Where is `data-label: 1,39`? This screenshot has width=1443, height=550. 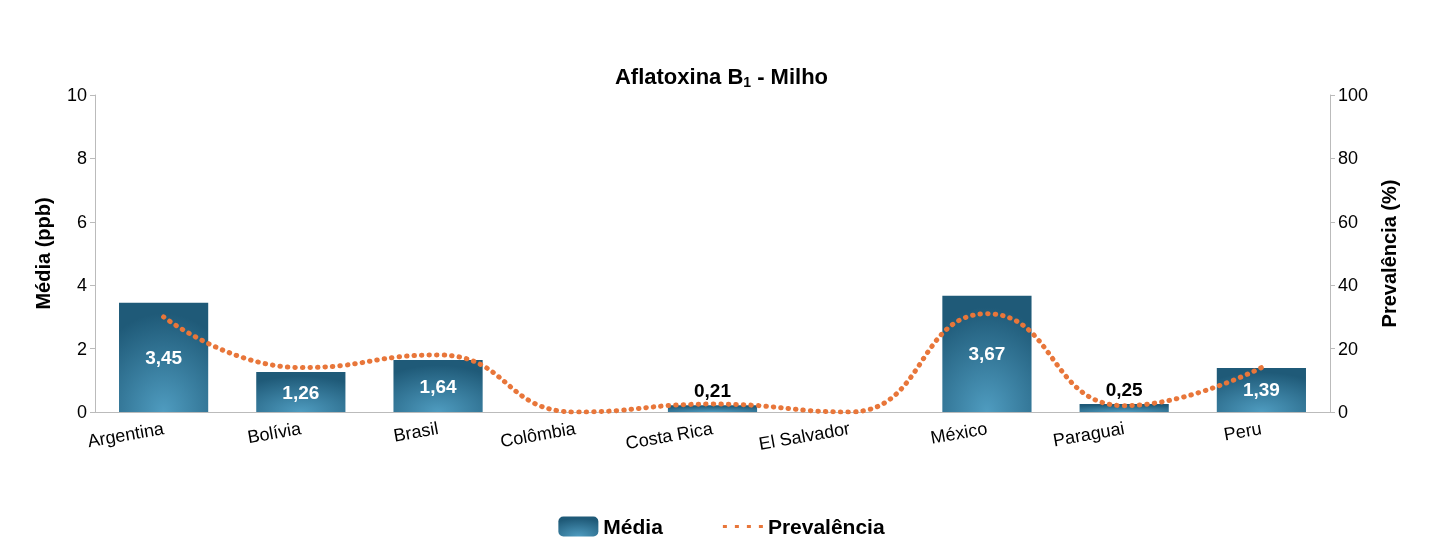
data-label: 1,39 is located at coordinates (1261, 390).